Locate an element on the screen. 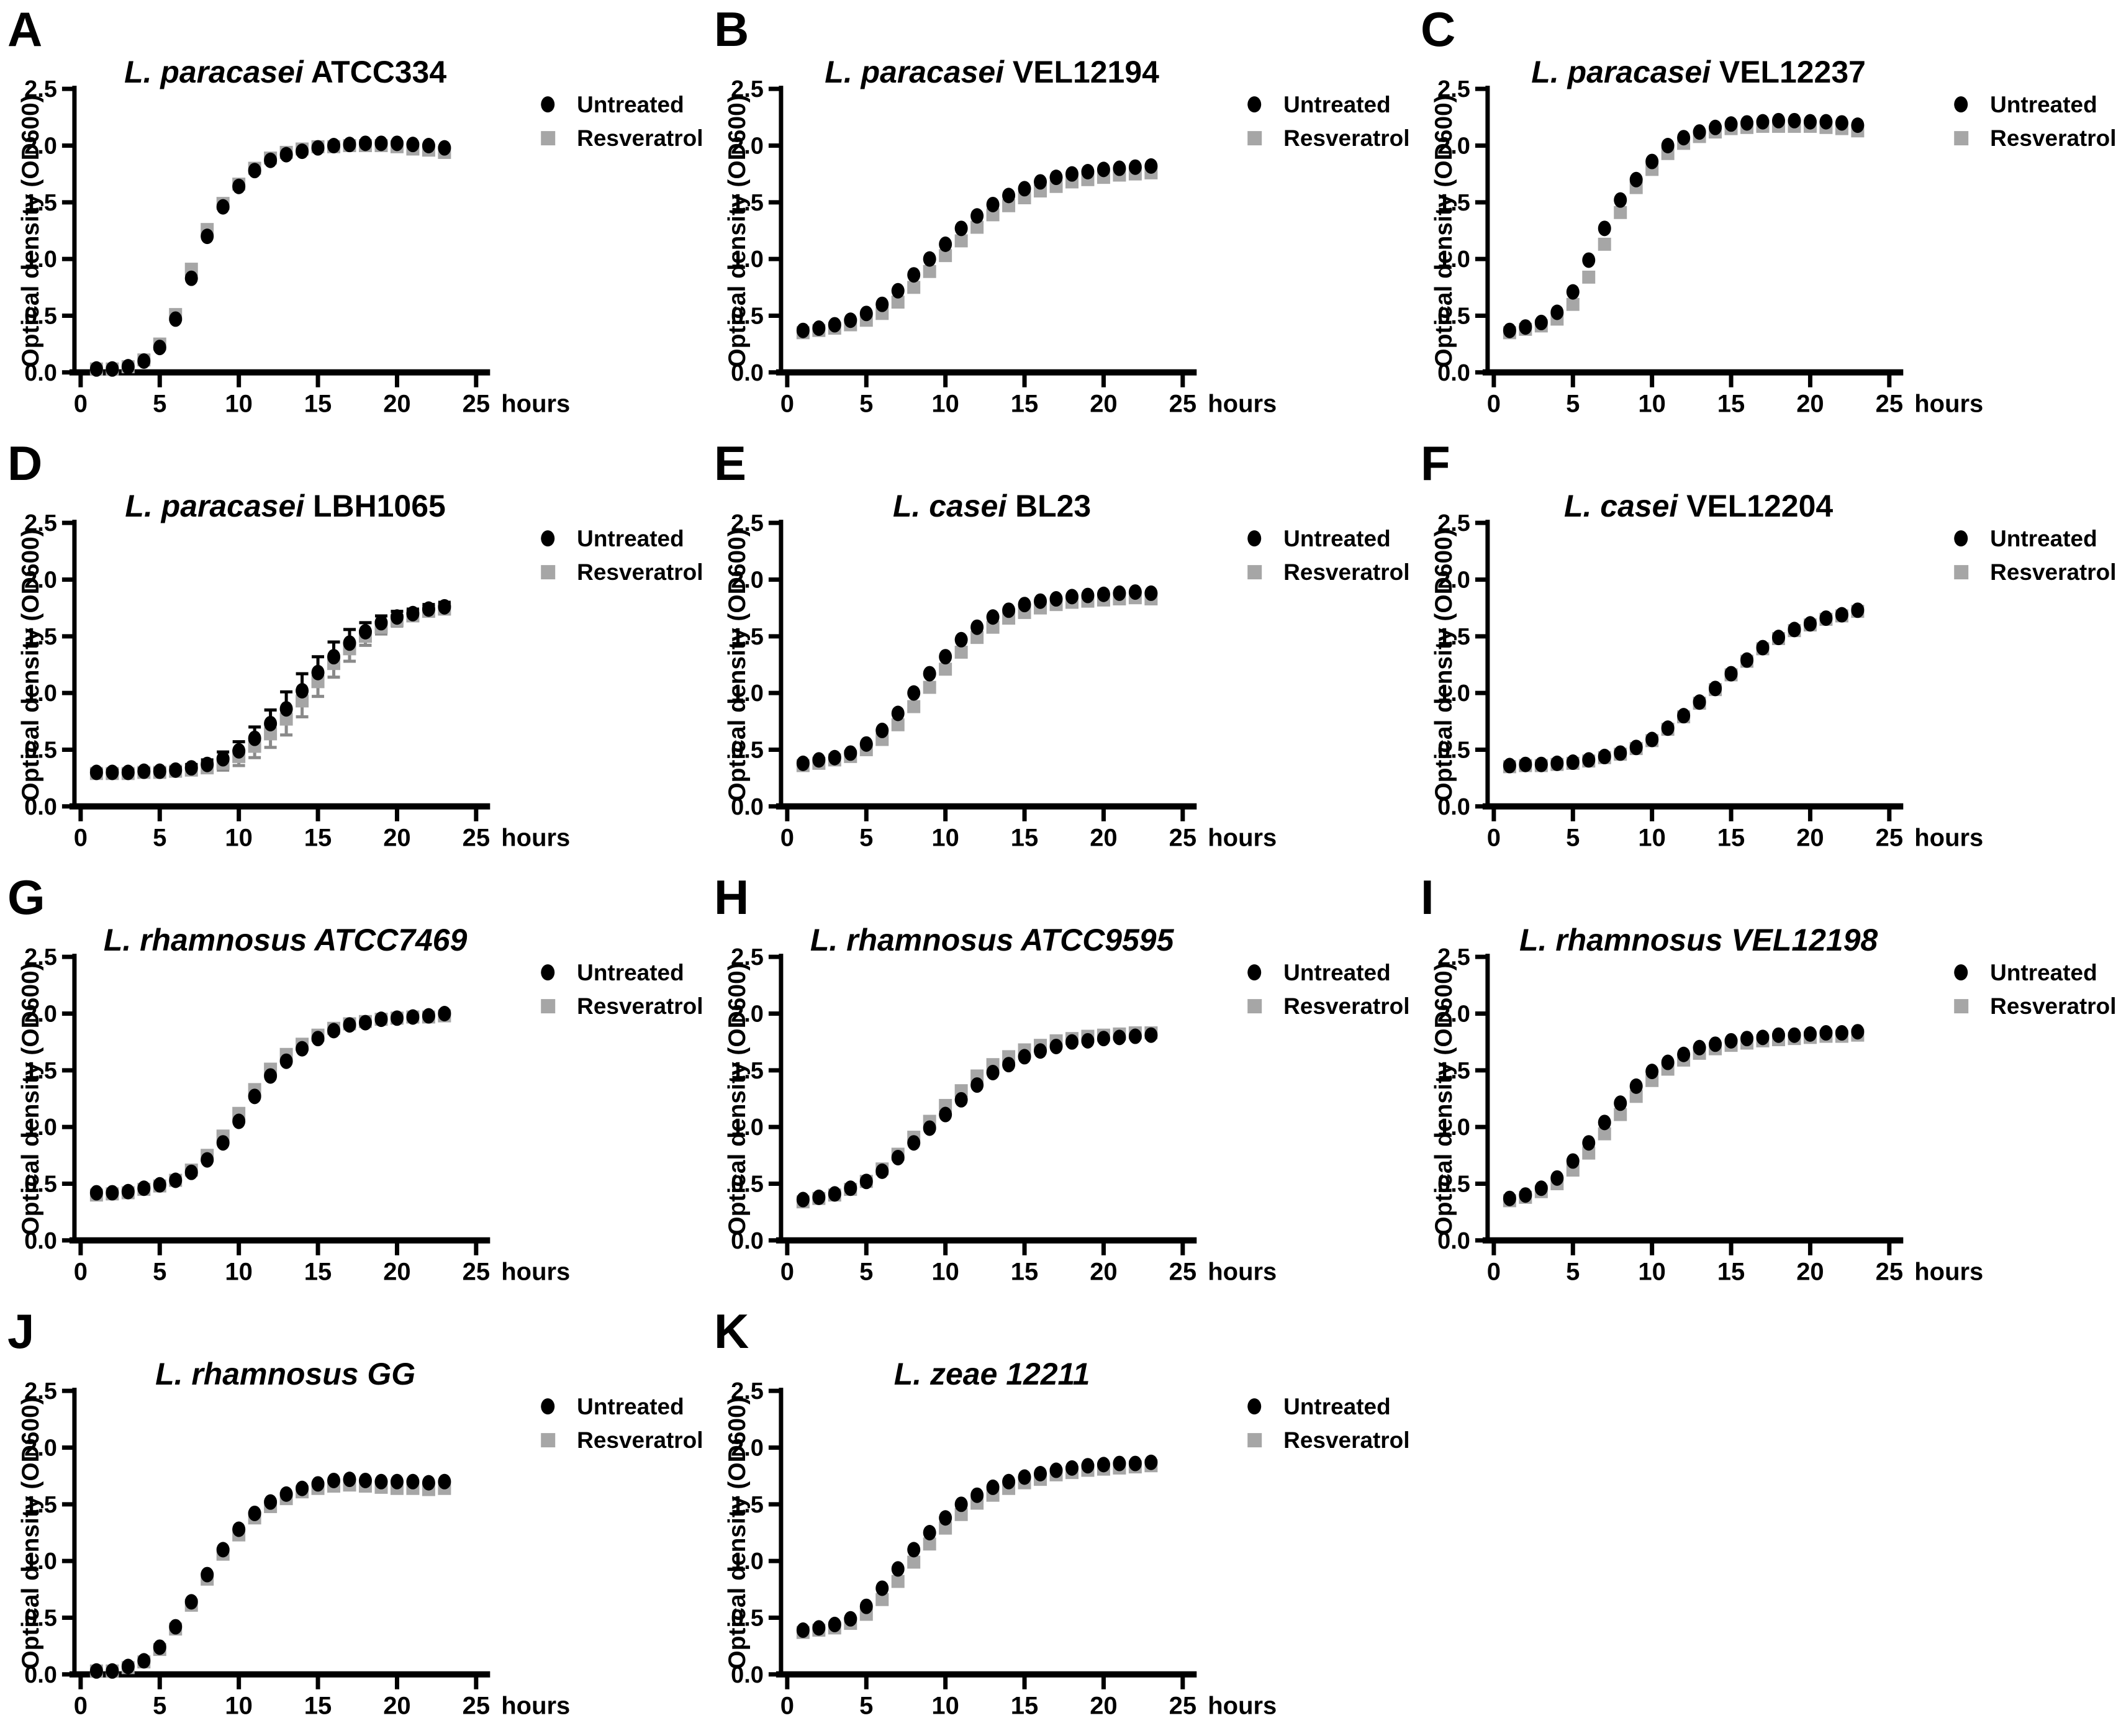 The height and width of the screenshot is (1736, 2121). y-tick-label: 0.0 is located at coordinates (747, 1241).